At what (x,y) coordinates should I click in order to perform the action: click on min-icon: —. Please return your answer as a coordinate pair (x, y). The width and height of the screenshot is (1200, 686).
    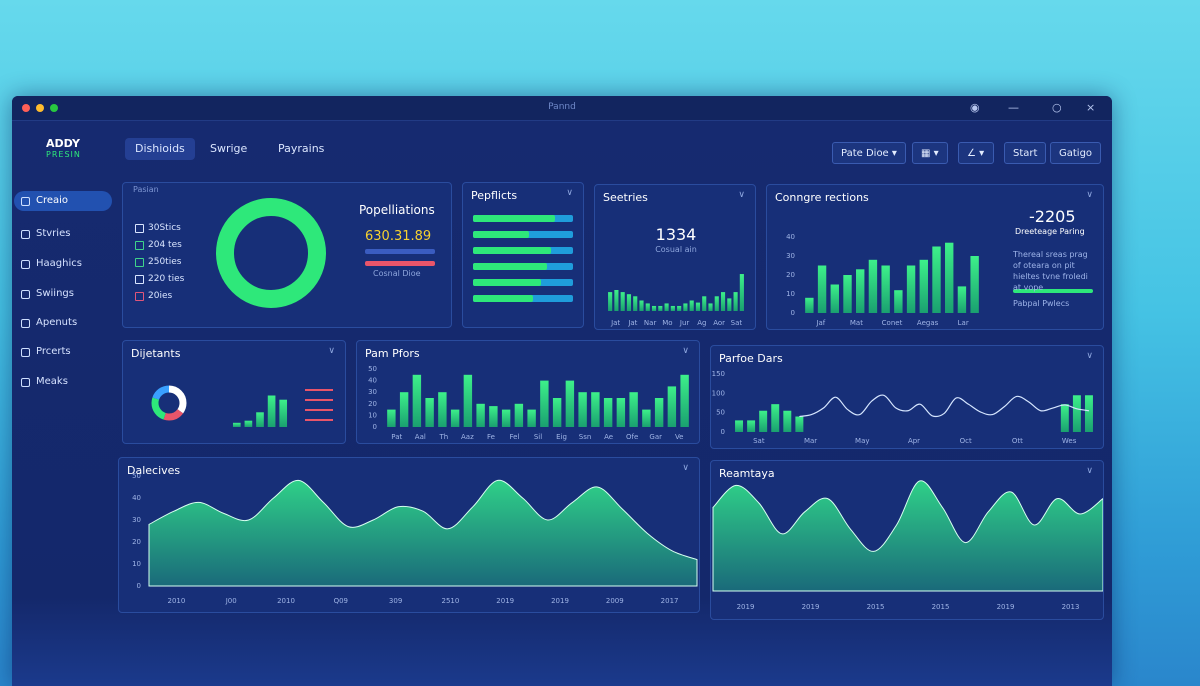
    Looking at the image, I should click on (1013, 107).